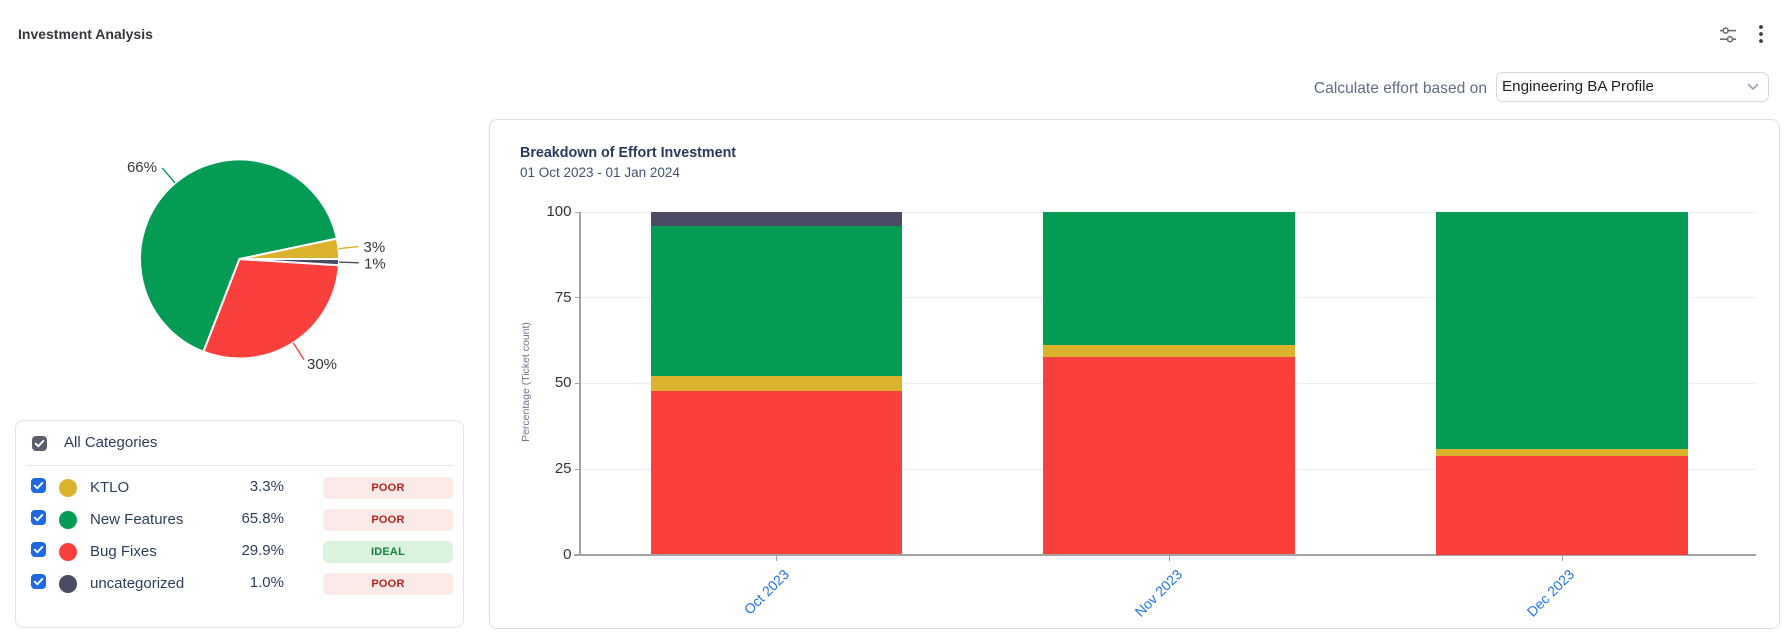 Image resolution: width=1792 pixels, height=642 pixels. I want to click on svg-text: 66%, so click(142, 167).